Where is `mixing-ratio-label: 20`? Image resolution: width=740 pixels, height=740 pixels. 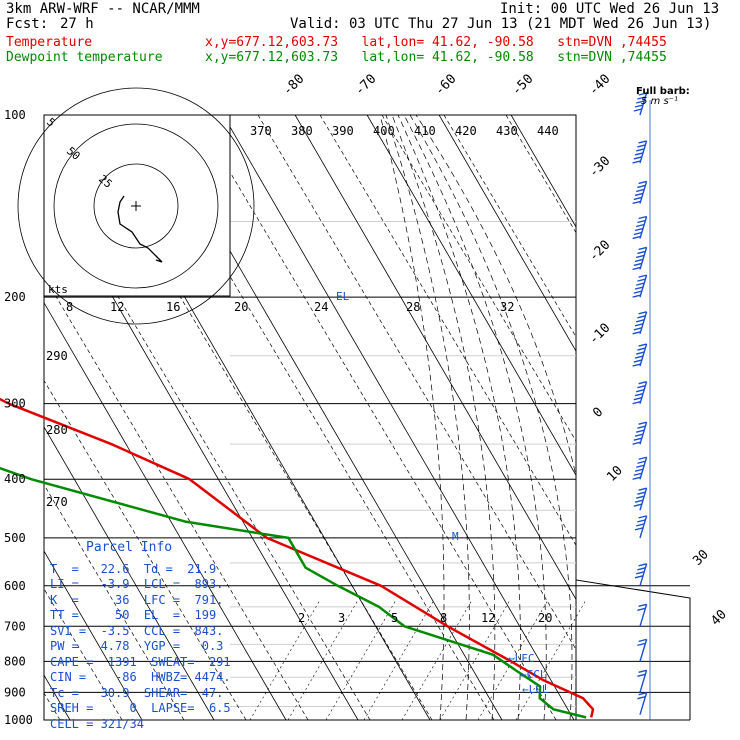
mixing-ratio-label: 20 is located at coordinates (241, 307).